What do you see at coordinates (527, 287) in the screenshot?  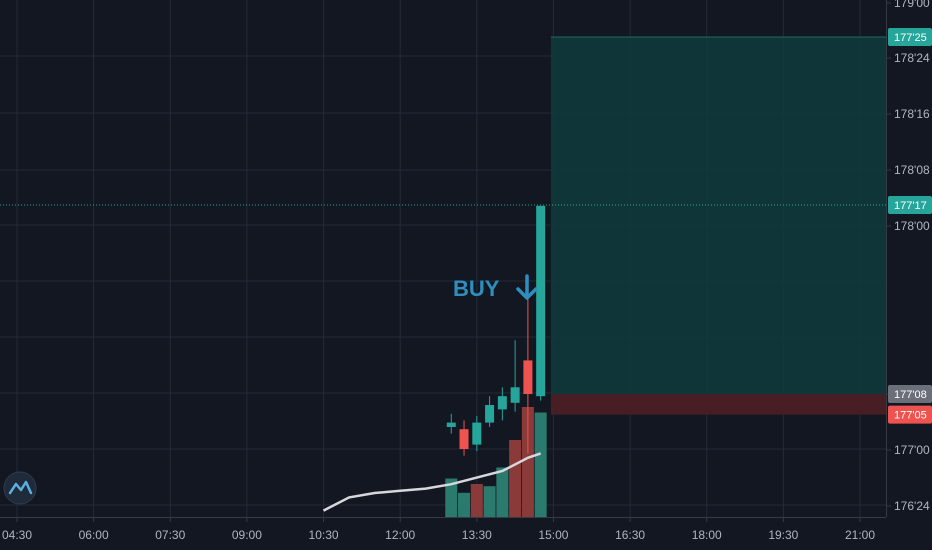 I see `arrow-down-icon` at bounding box center [527, 287].